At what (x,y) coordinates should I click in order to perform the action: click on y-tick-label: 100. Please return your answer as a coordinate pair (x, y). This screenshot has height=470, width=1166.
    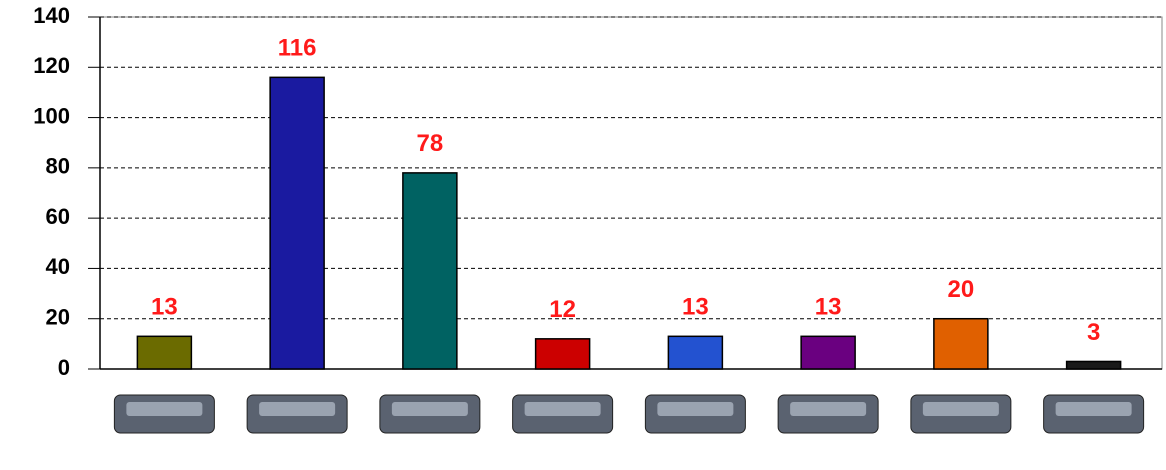
    Looking at the image, I should click on (51, 115).